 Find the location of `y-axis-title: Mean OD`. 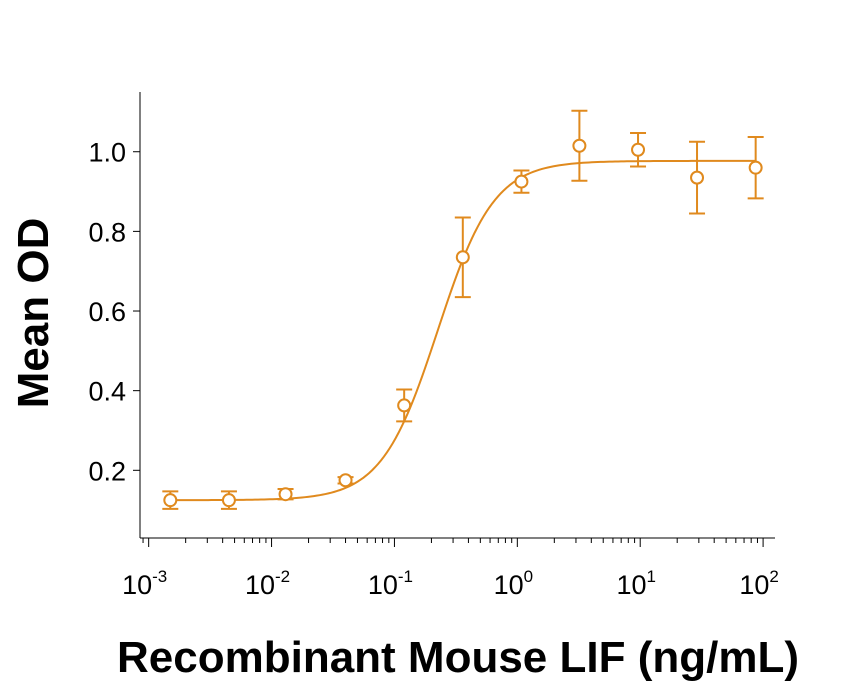

y-axis-title: Mean OD is located at coordinates (33, 313).